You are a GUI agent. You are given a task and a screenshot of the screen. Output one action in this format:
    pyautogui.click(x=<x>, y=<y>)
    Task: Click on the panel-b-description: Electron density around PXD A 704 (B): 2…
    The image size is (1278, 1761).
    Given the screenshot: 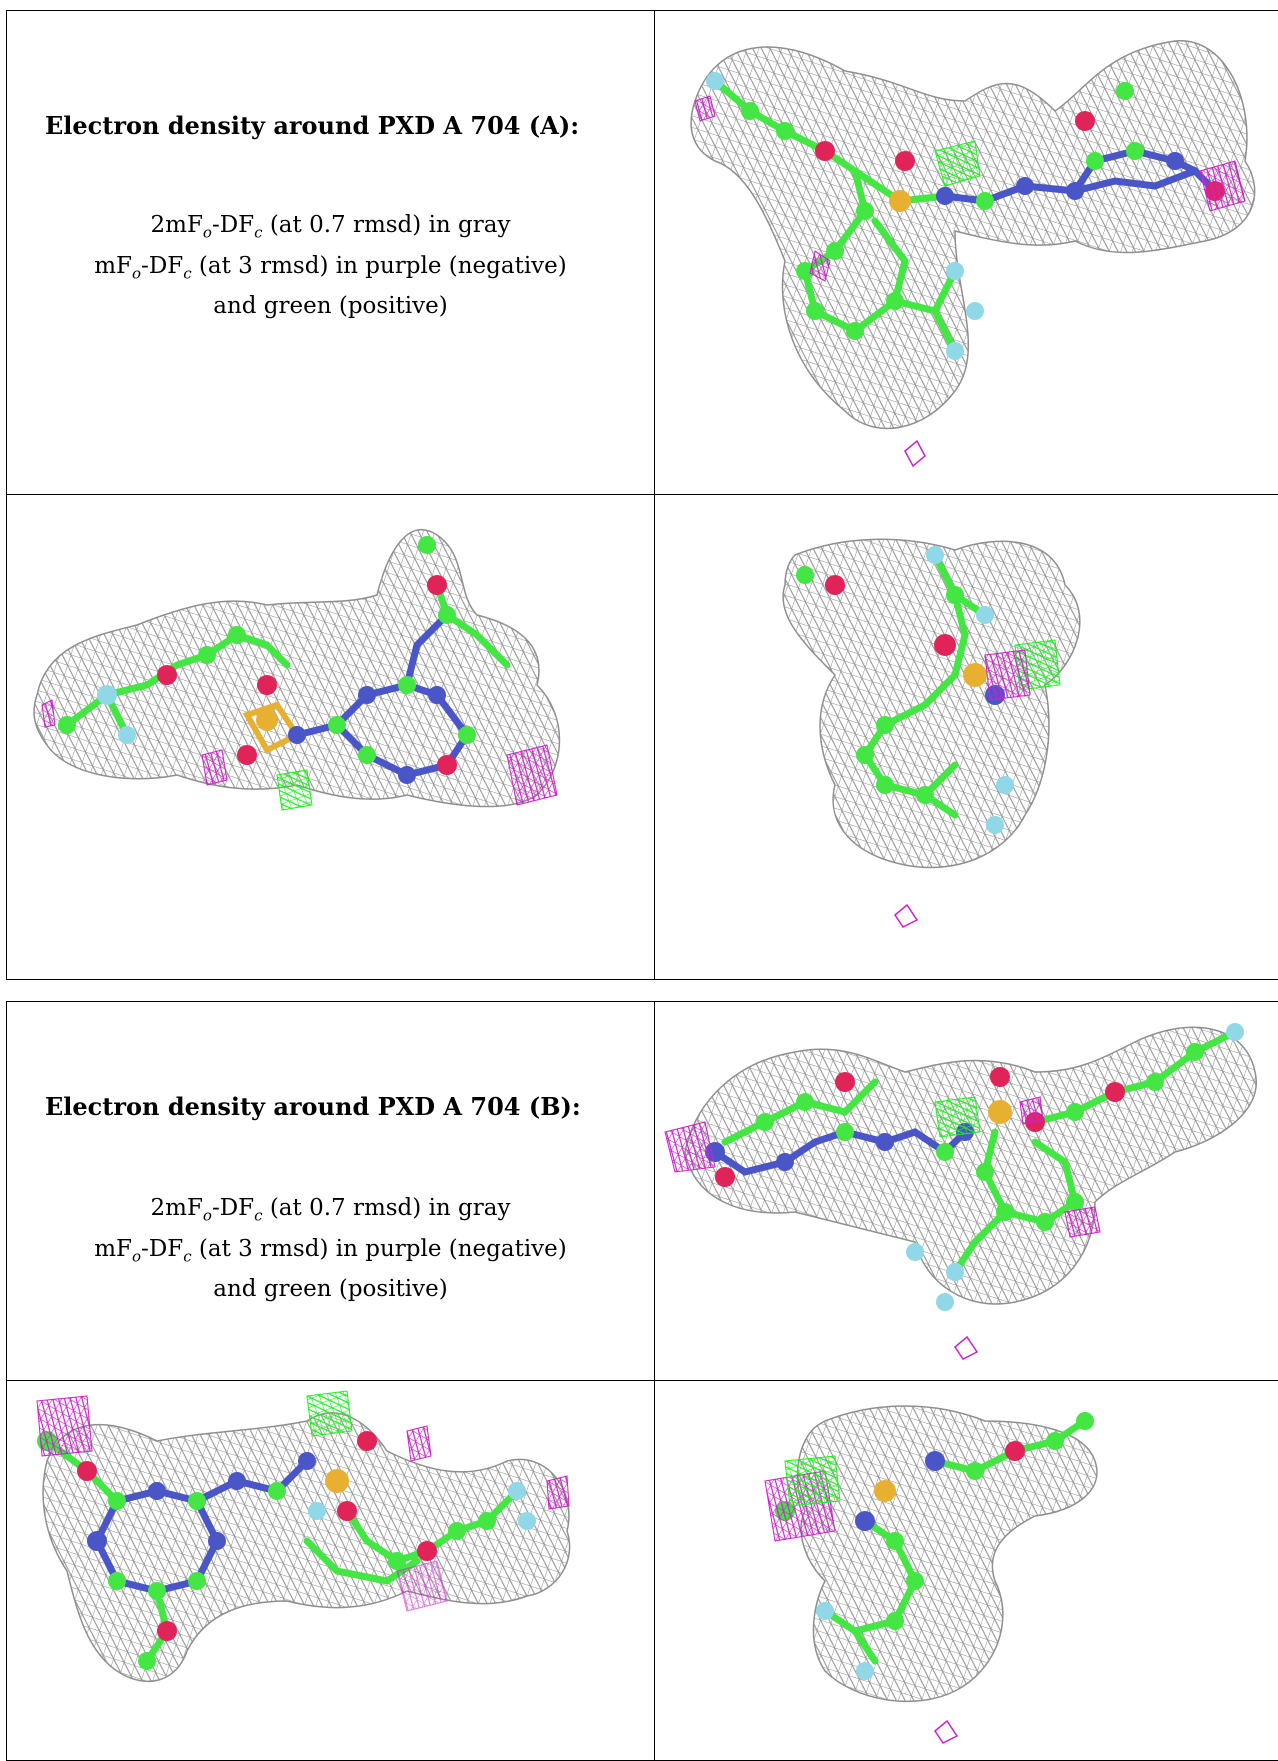 What is the action you would take?
    pyautogui.click(x=331, y=1191)
    